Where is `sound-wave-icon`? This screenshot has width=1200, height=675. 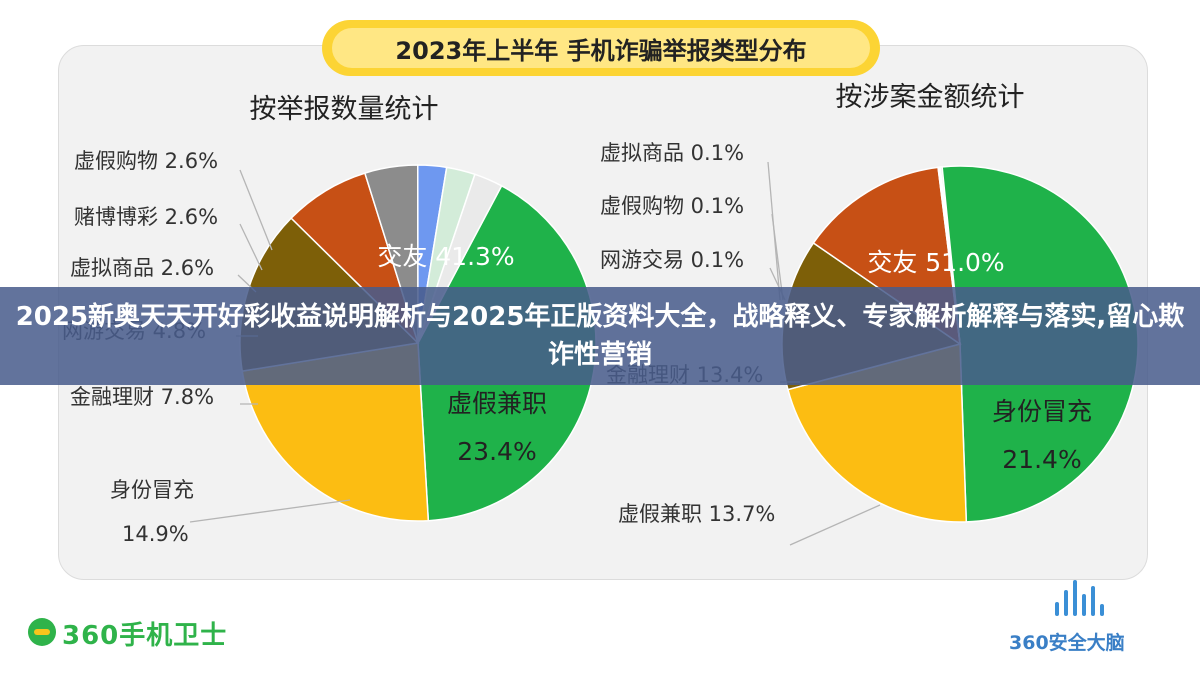 sound-wave-icon is located at coordinates (1085, 596).